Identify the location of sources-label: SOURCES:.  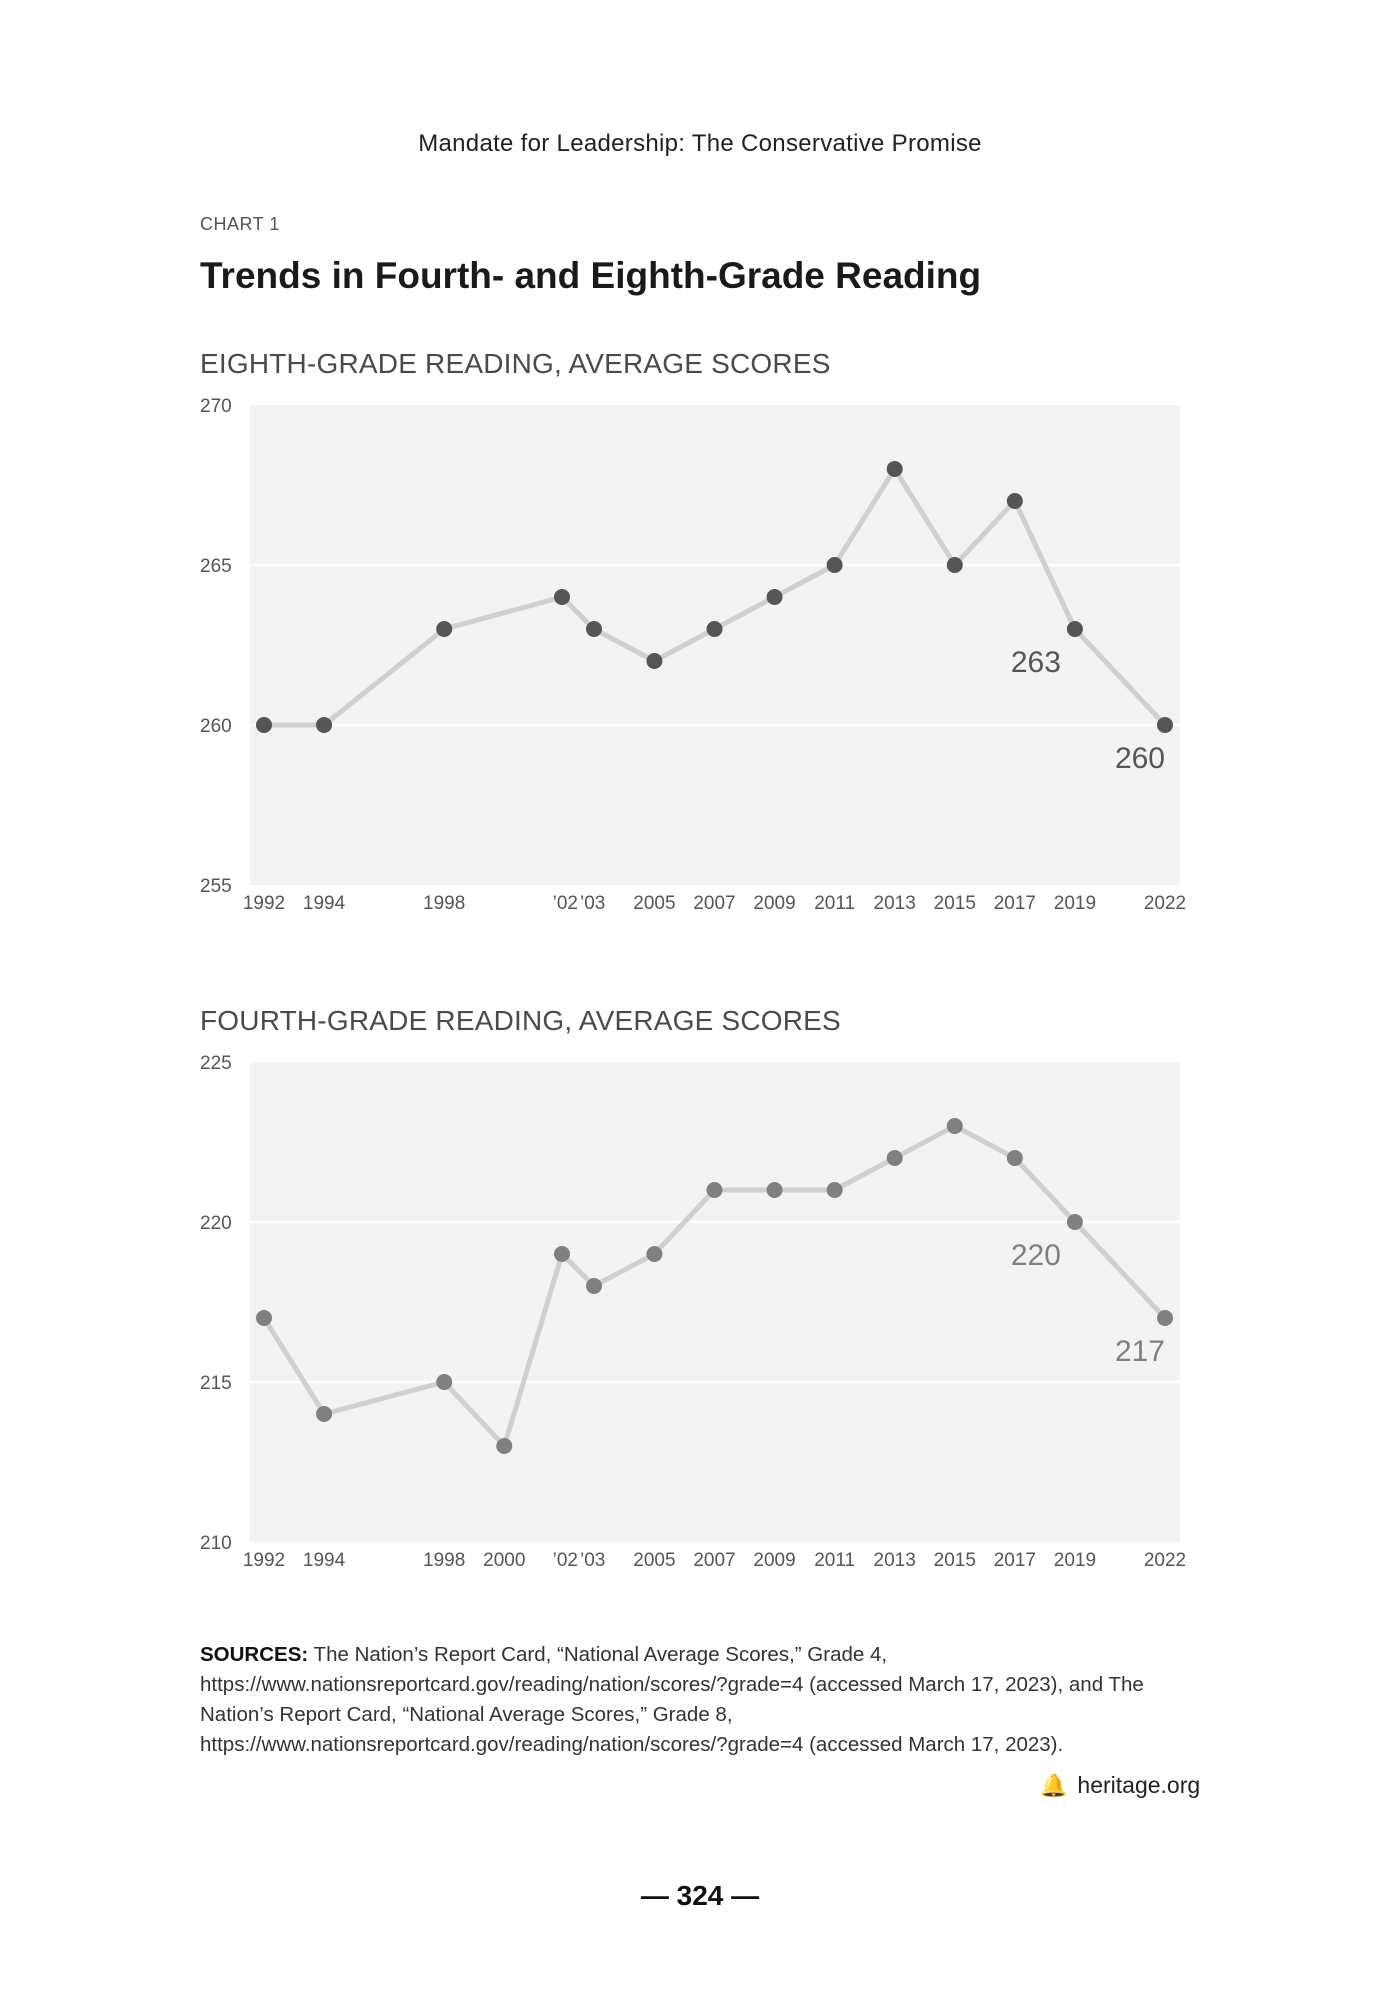
(254, 1654).